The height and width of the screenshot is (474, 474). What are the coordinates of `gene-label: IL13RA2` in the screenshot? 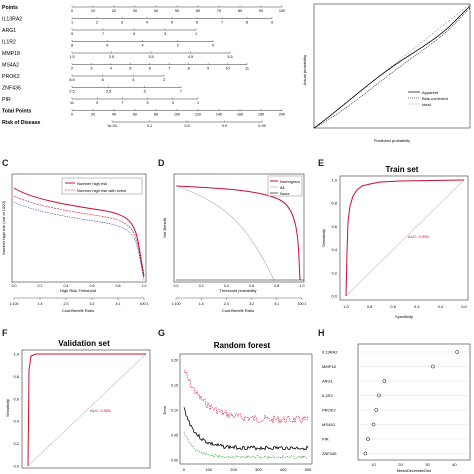 It's located at (330, 352).